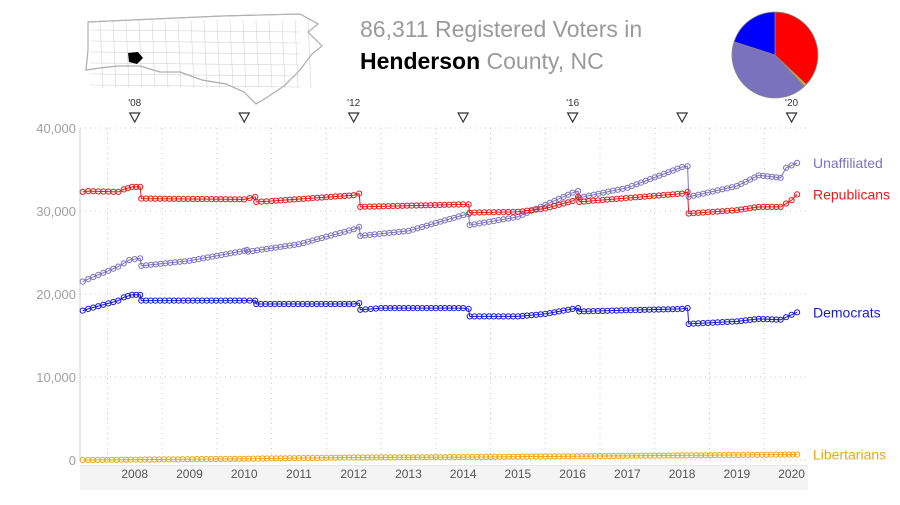  What do you see at coordinates (56, 128) in the screenshot?
I see `y-tick-label: 40,000` at bounding box center [56, 128].